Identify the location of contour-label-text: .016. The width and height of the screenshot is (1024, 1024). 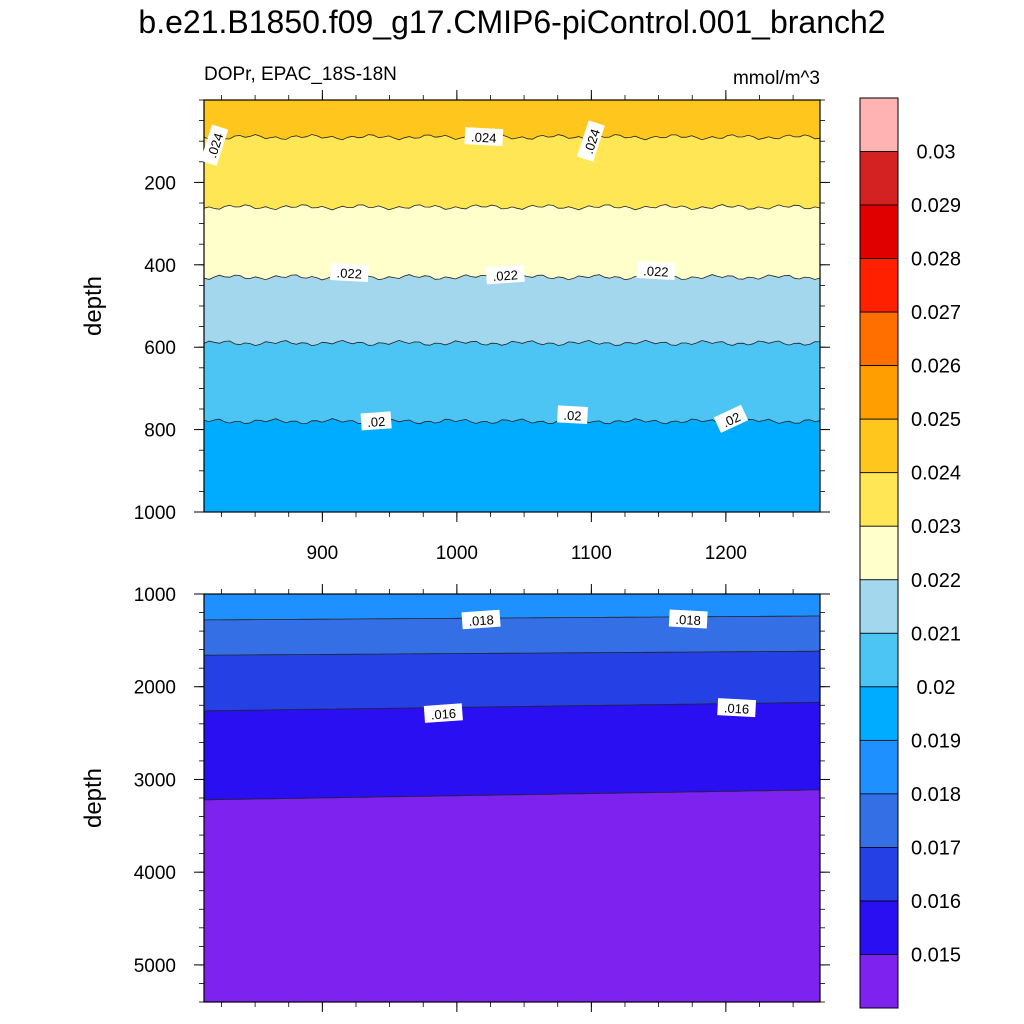
(443, 714).